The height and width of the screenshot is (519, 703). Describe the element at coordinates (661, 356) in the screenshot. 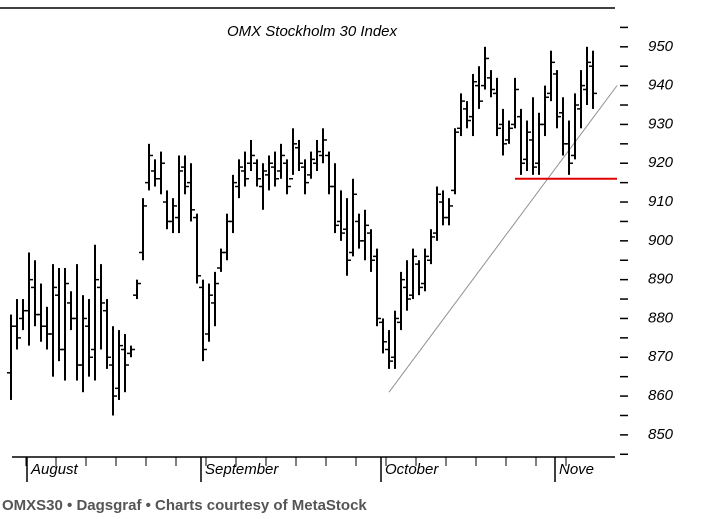

I see `y-tick-label: 870` at that location.